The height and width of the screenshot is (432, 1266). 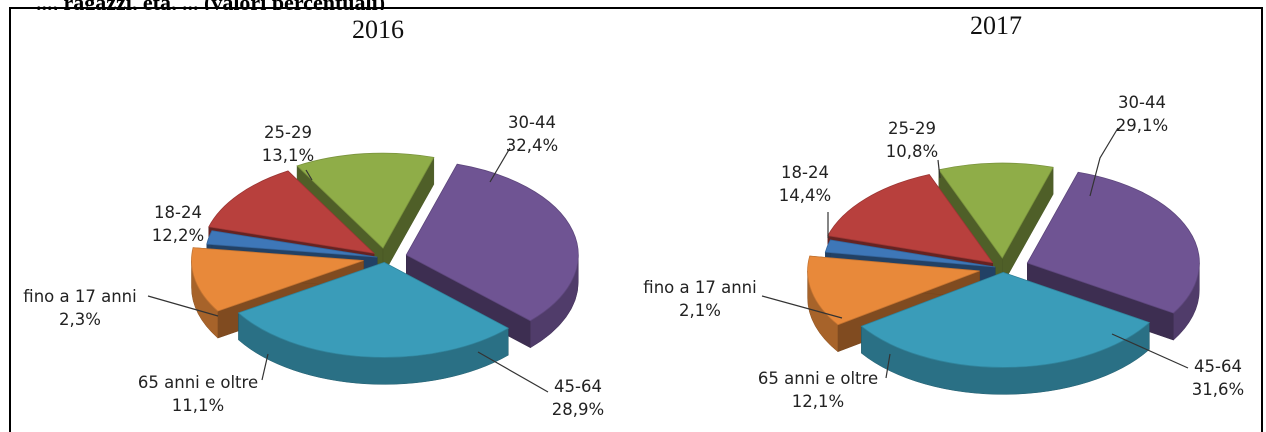 I want to click on slice-value: 31,6%, so click(x=1218, y=389).